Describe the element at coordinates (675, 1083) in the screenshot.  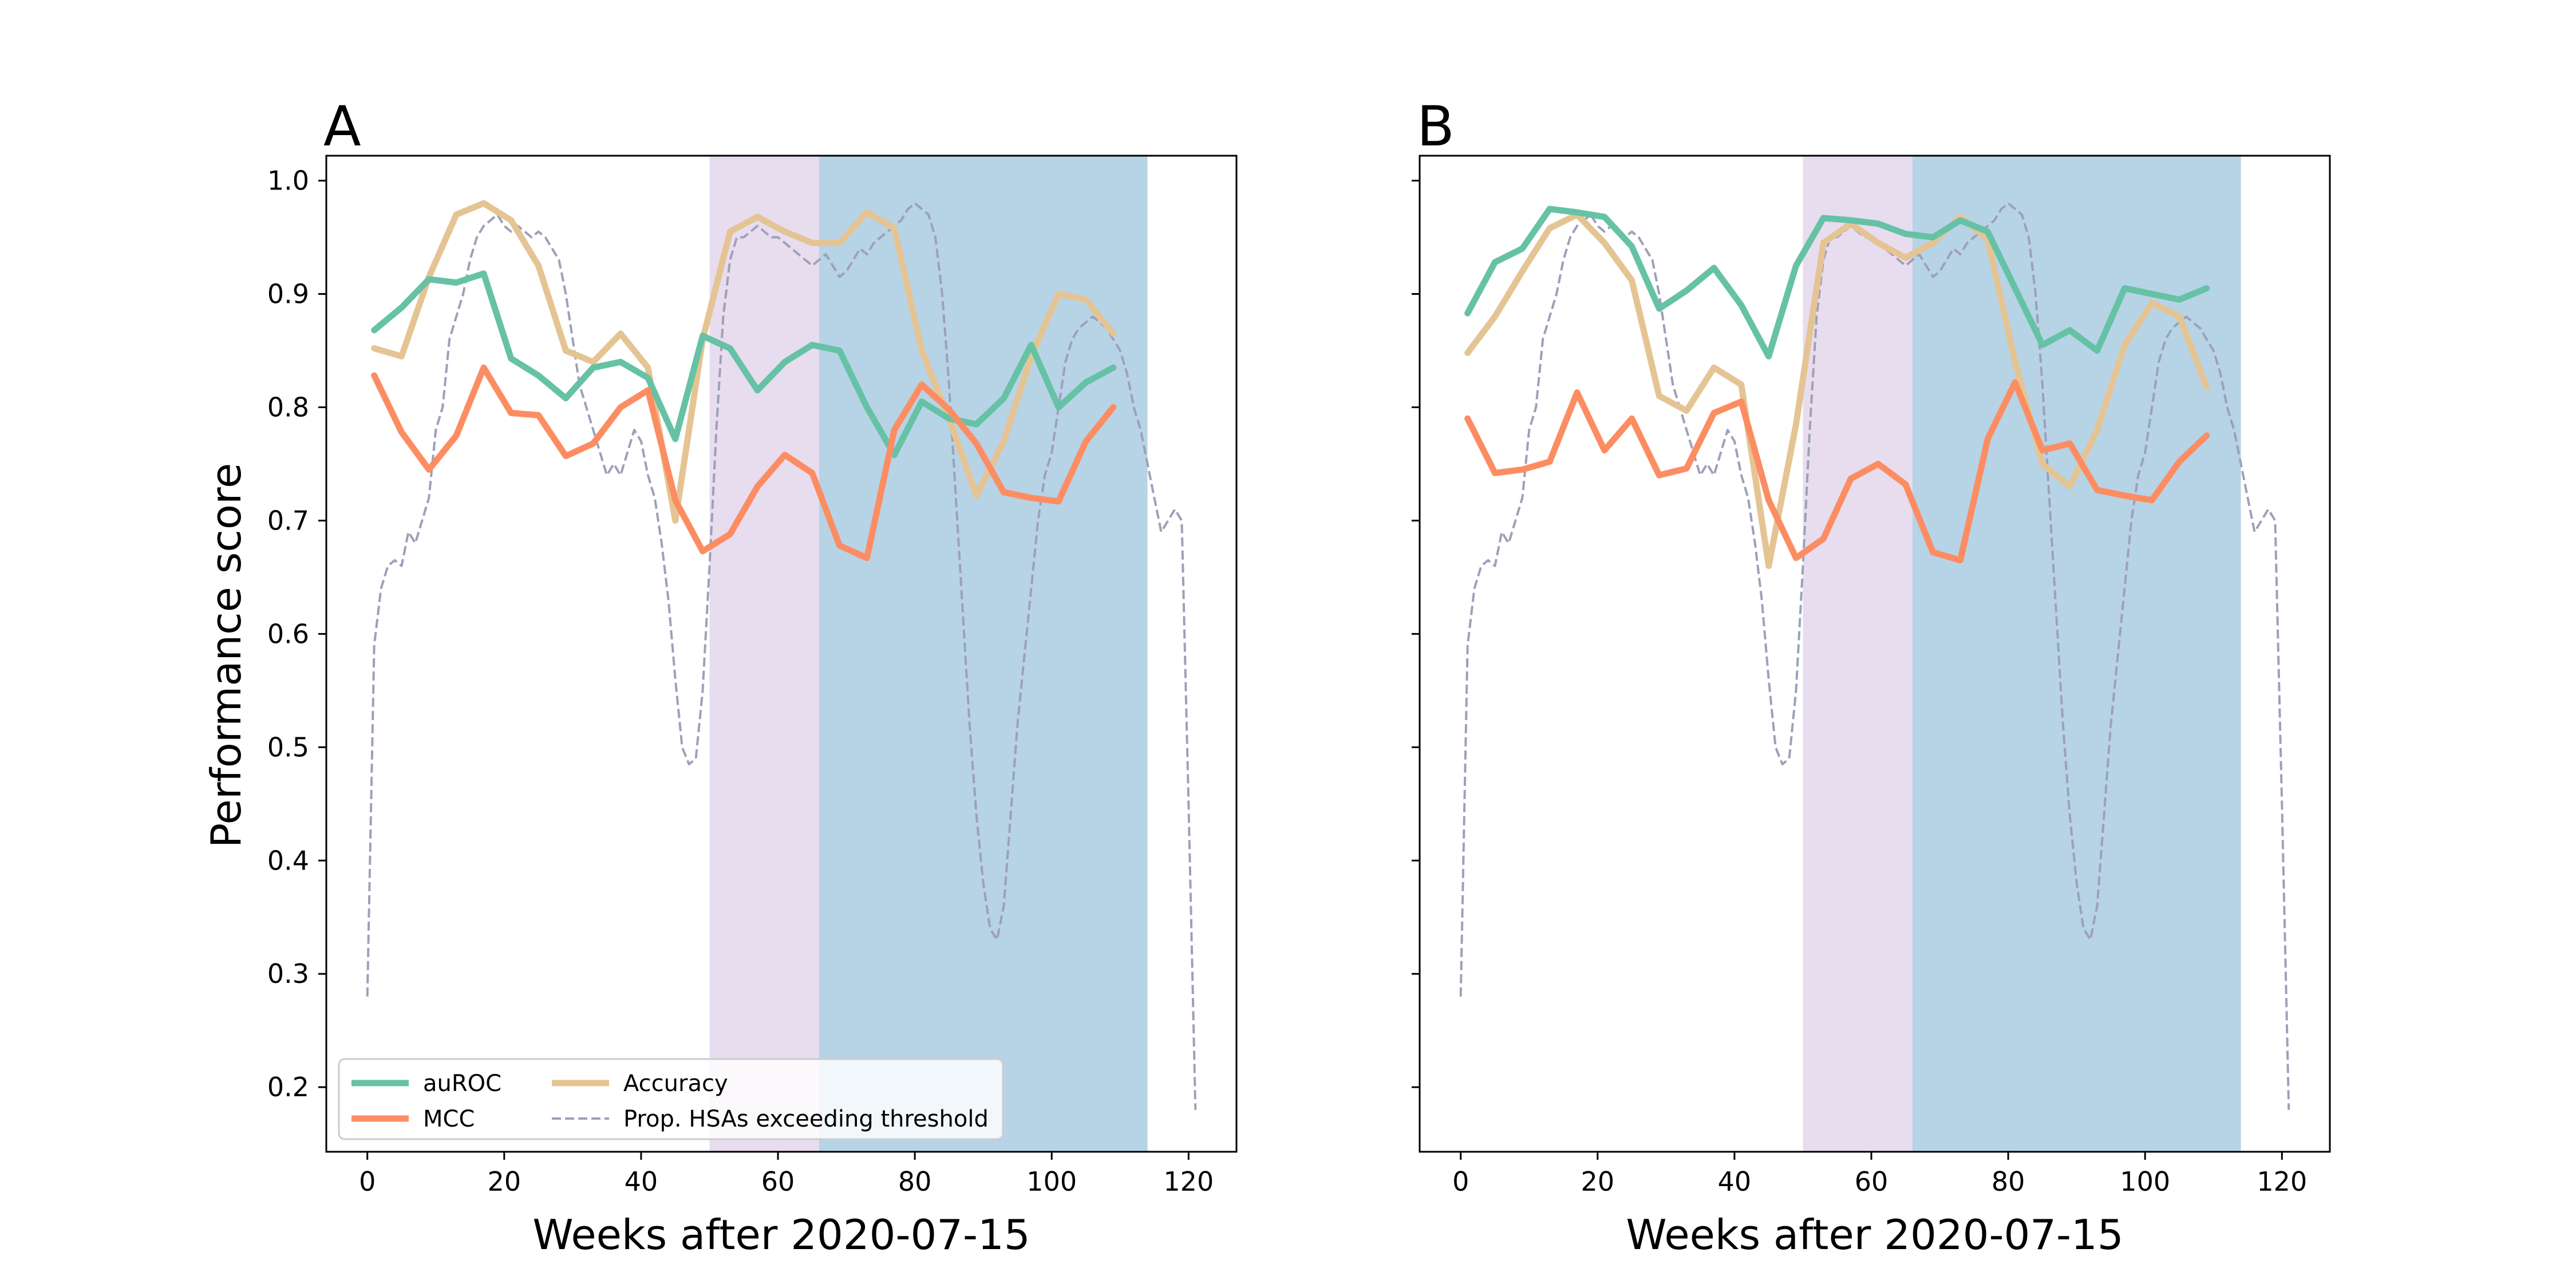
I see `legend-label-accuracy: Accuracy` at that location.